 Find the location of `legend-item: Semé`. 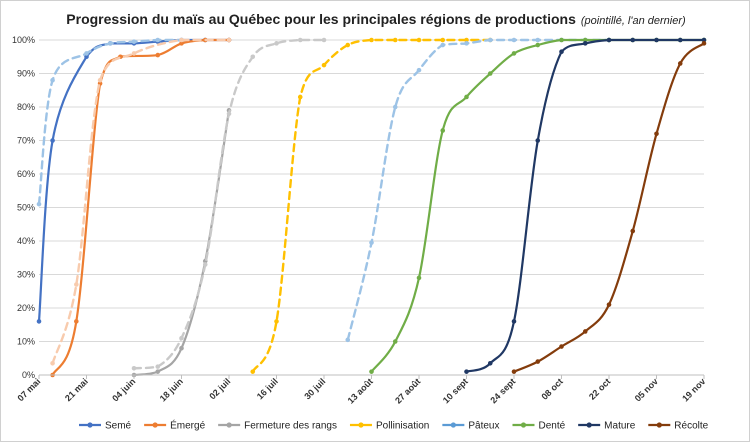

legend-item: Semé is located at coordinates (105, 426).